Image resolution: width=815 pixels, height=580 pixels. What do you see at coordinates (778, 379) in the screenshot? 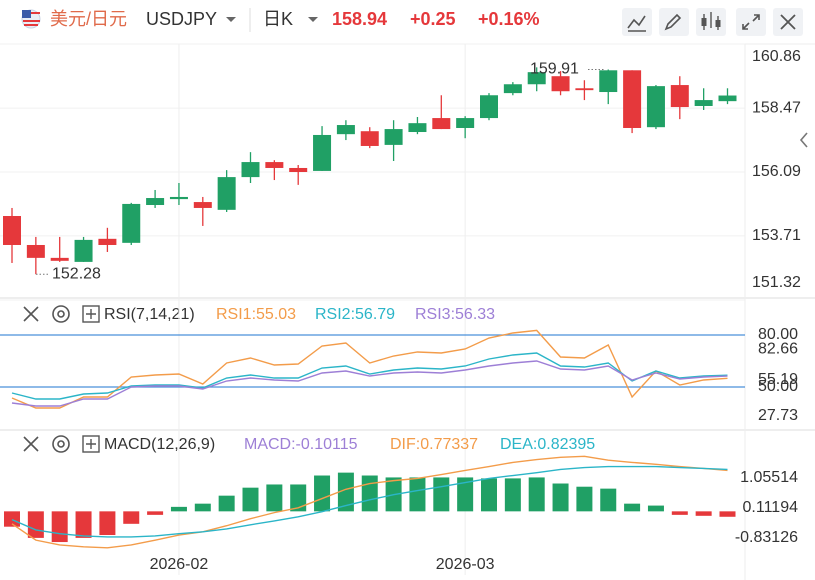
I see `y-tick-label: 55.19` at bounding box center [778, 379].